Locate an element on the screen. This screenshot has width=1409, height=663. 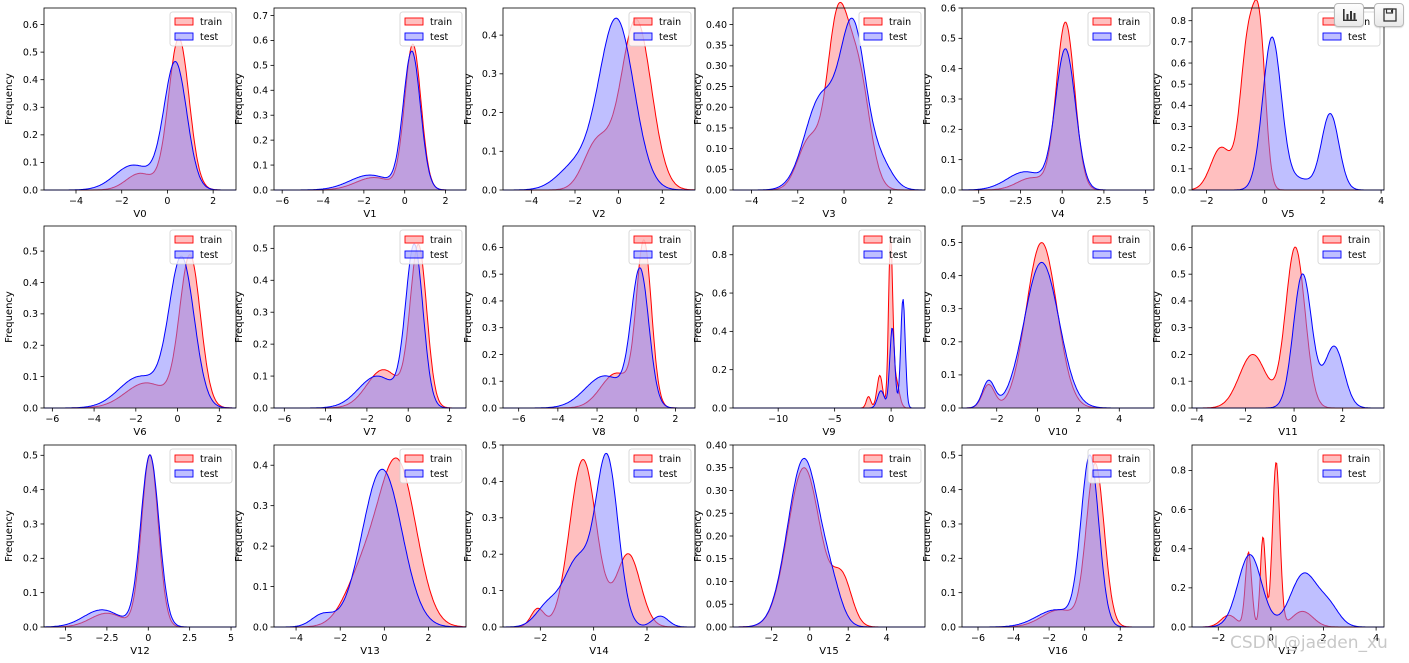
chart-view-button is located at coordinates (1349, 15).